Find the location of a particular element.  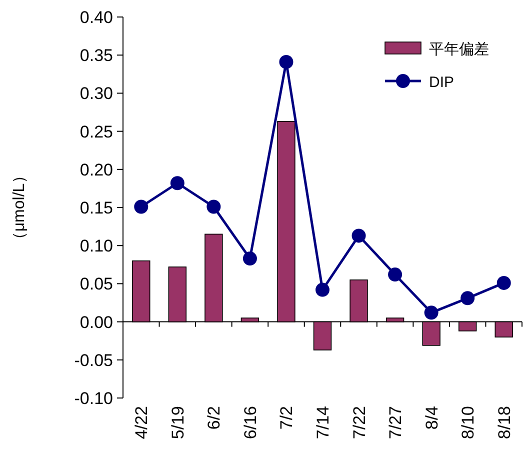

y-axis-title: （μmol/L） is located at coordinates (19, 207).